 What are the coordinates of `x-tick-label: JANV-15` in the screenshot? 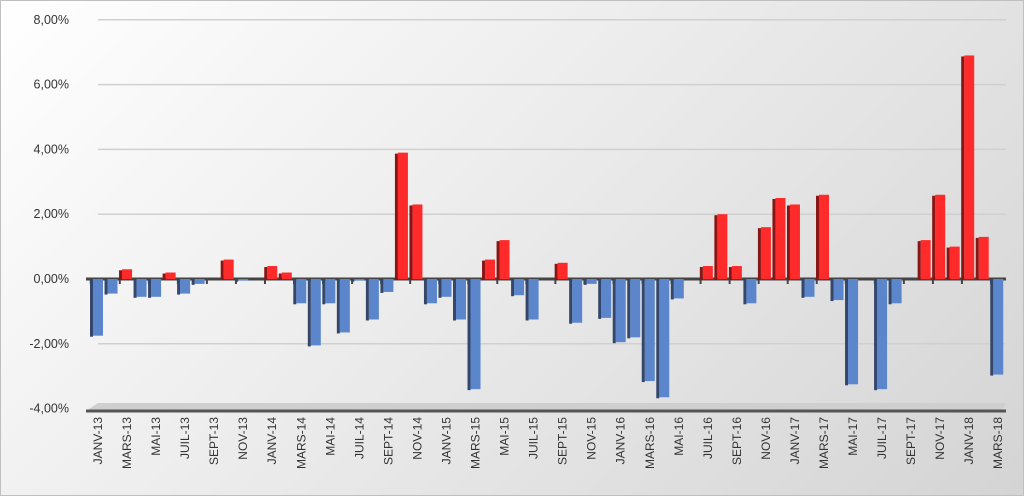 It's located at (446, 441).